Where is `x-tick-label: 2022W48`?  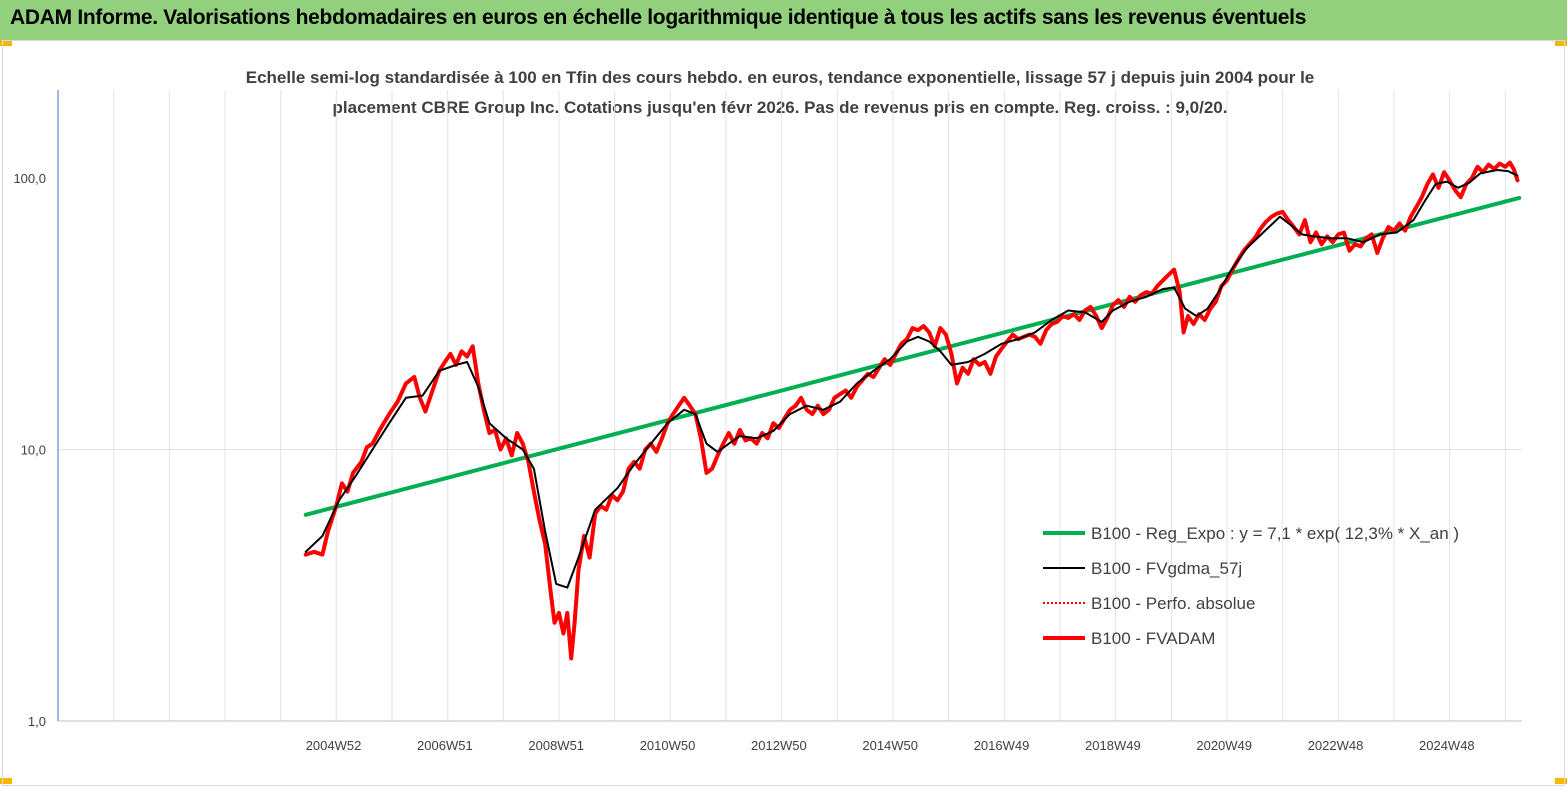 x-tick-label: 2022W48 is located at coordinates (1336, 745).